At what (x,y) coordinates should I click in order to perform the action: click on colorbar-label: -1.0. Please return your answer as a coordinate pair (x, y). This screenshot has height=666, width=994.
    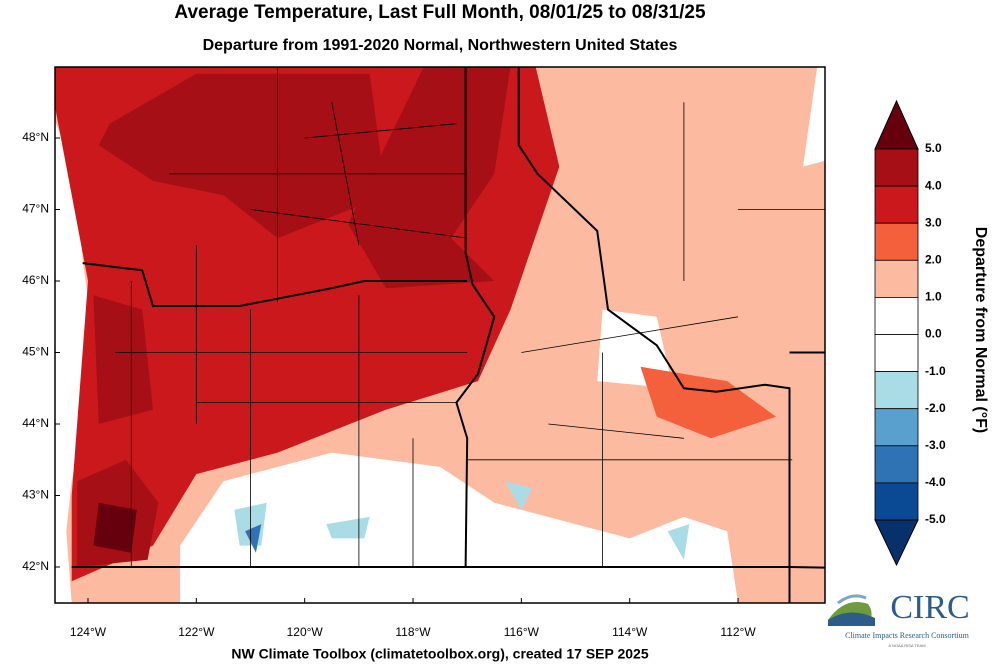
    Looking at the image, I should click on (935, 371).